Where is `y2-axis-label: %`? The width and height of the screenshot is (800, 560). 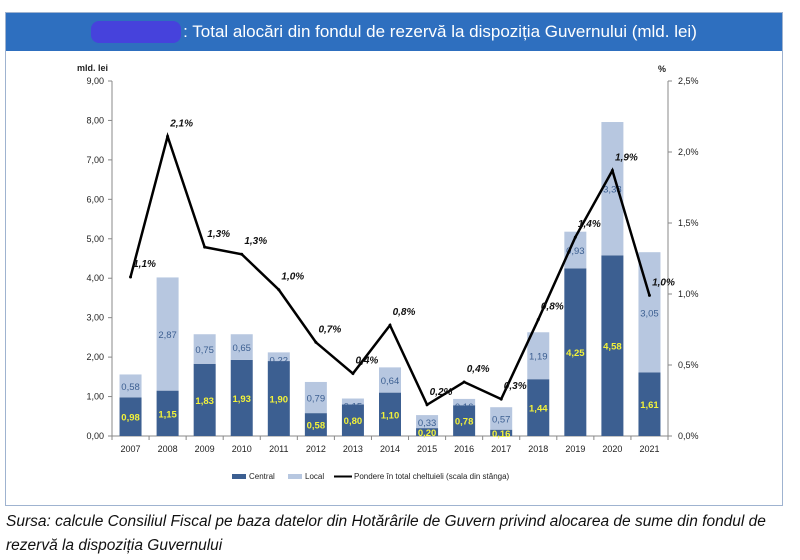 y2-axis-label: % is located at coordinates (662, 69).